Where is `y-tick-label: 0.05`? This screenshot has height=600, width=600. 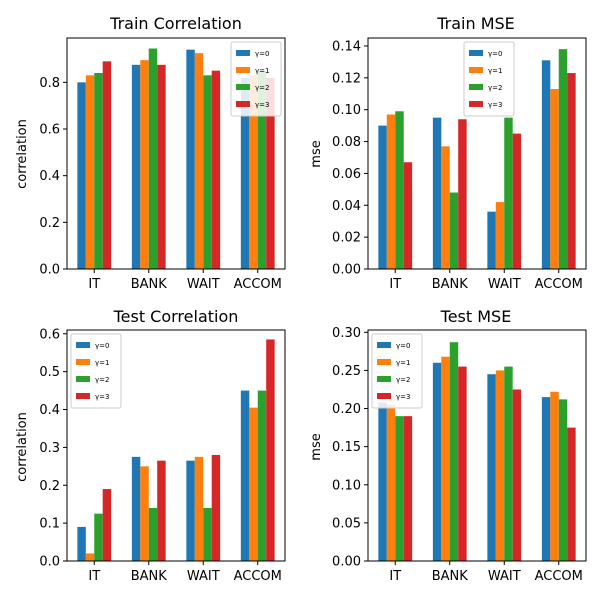
y-tick-label: 0.05 is located at coordinates (346, 523).